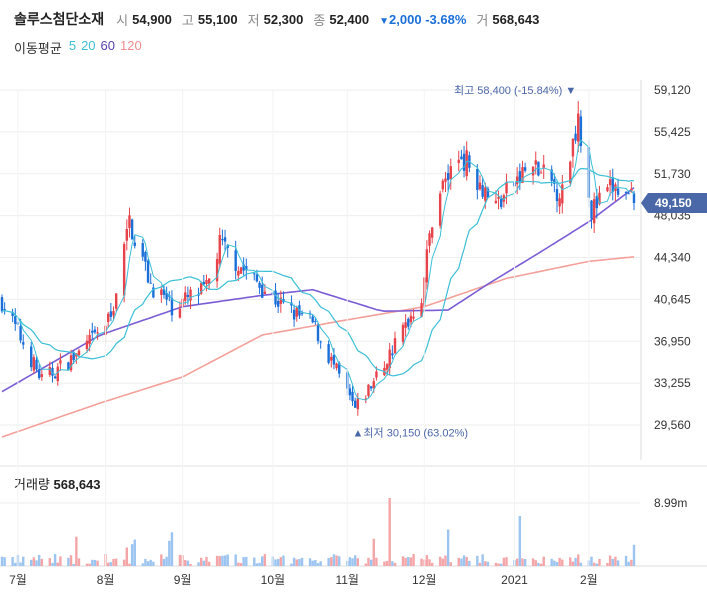 The image size is (707, 601). Describe the element at coordinates (88, 45) in the screenshot. I see `ma-20: 20` at that location.